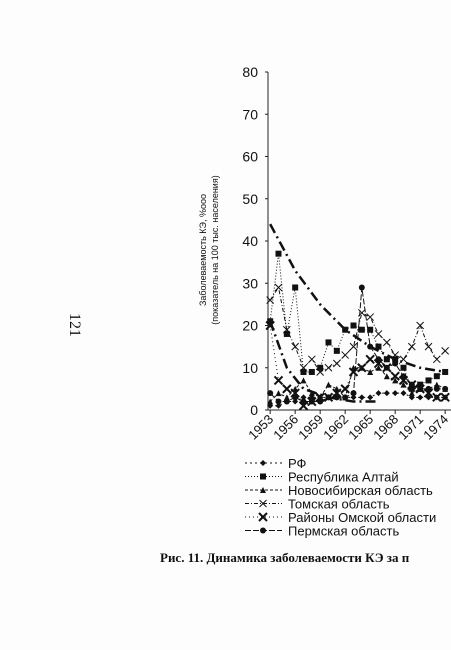  What do you see at coordinates (323, 361) in the screenshot?
I see `trend-line` at bounding box center [323, 361].